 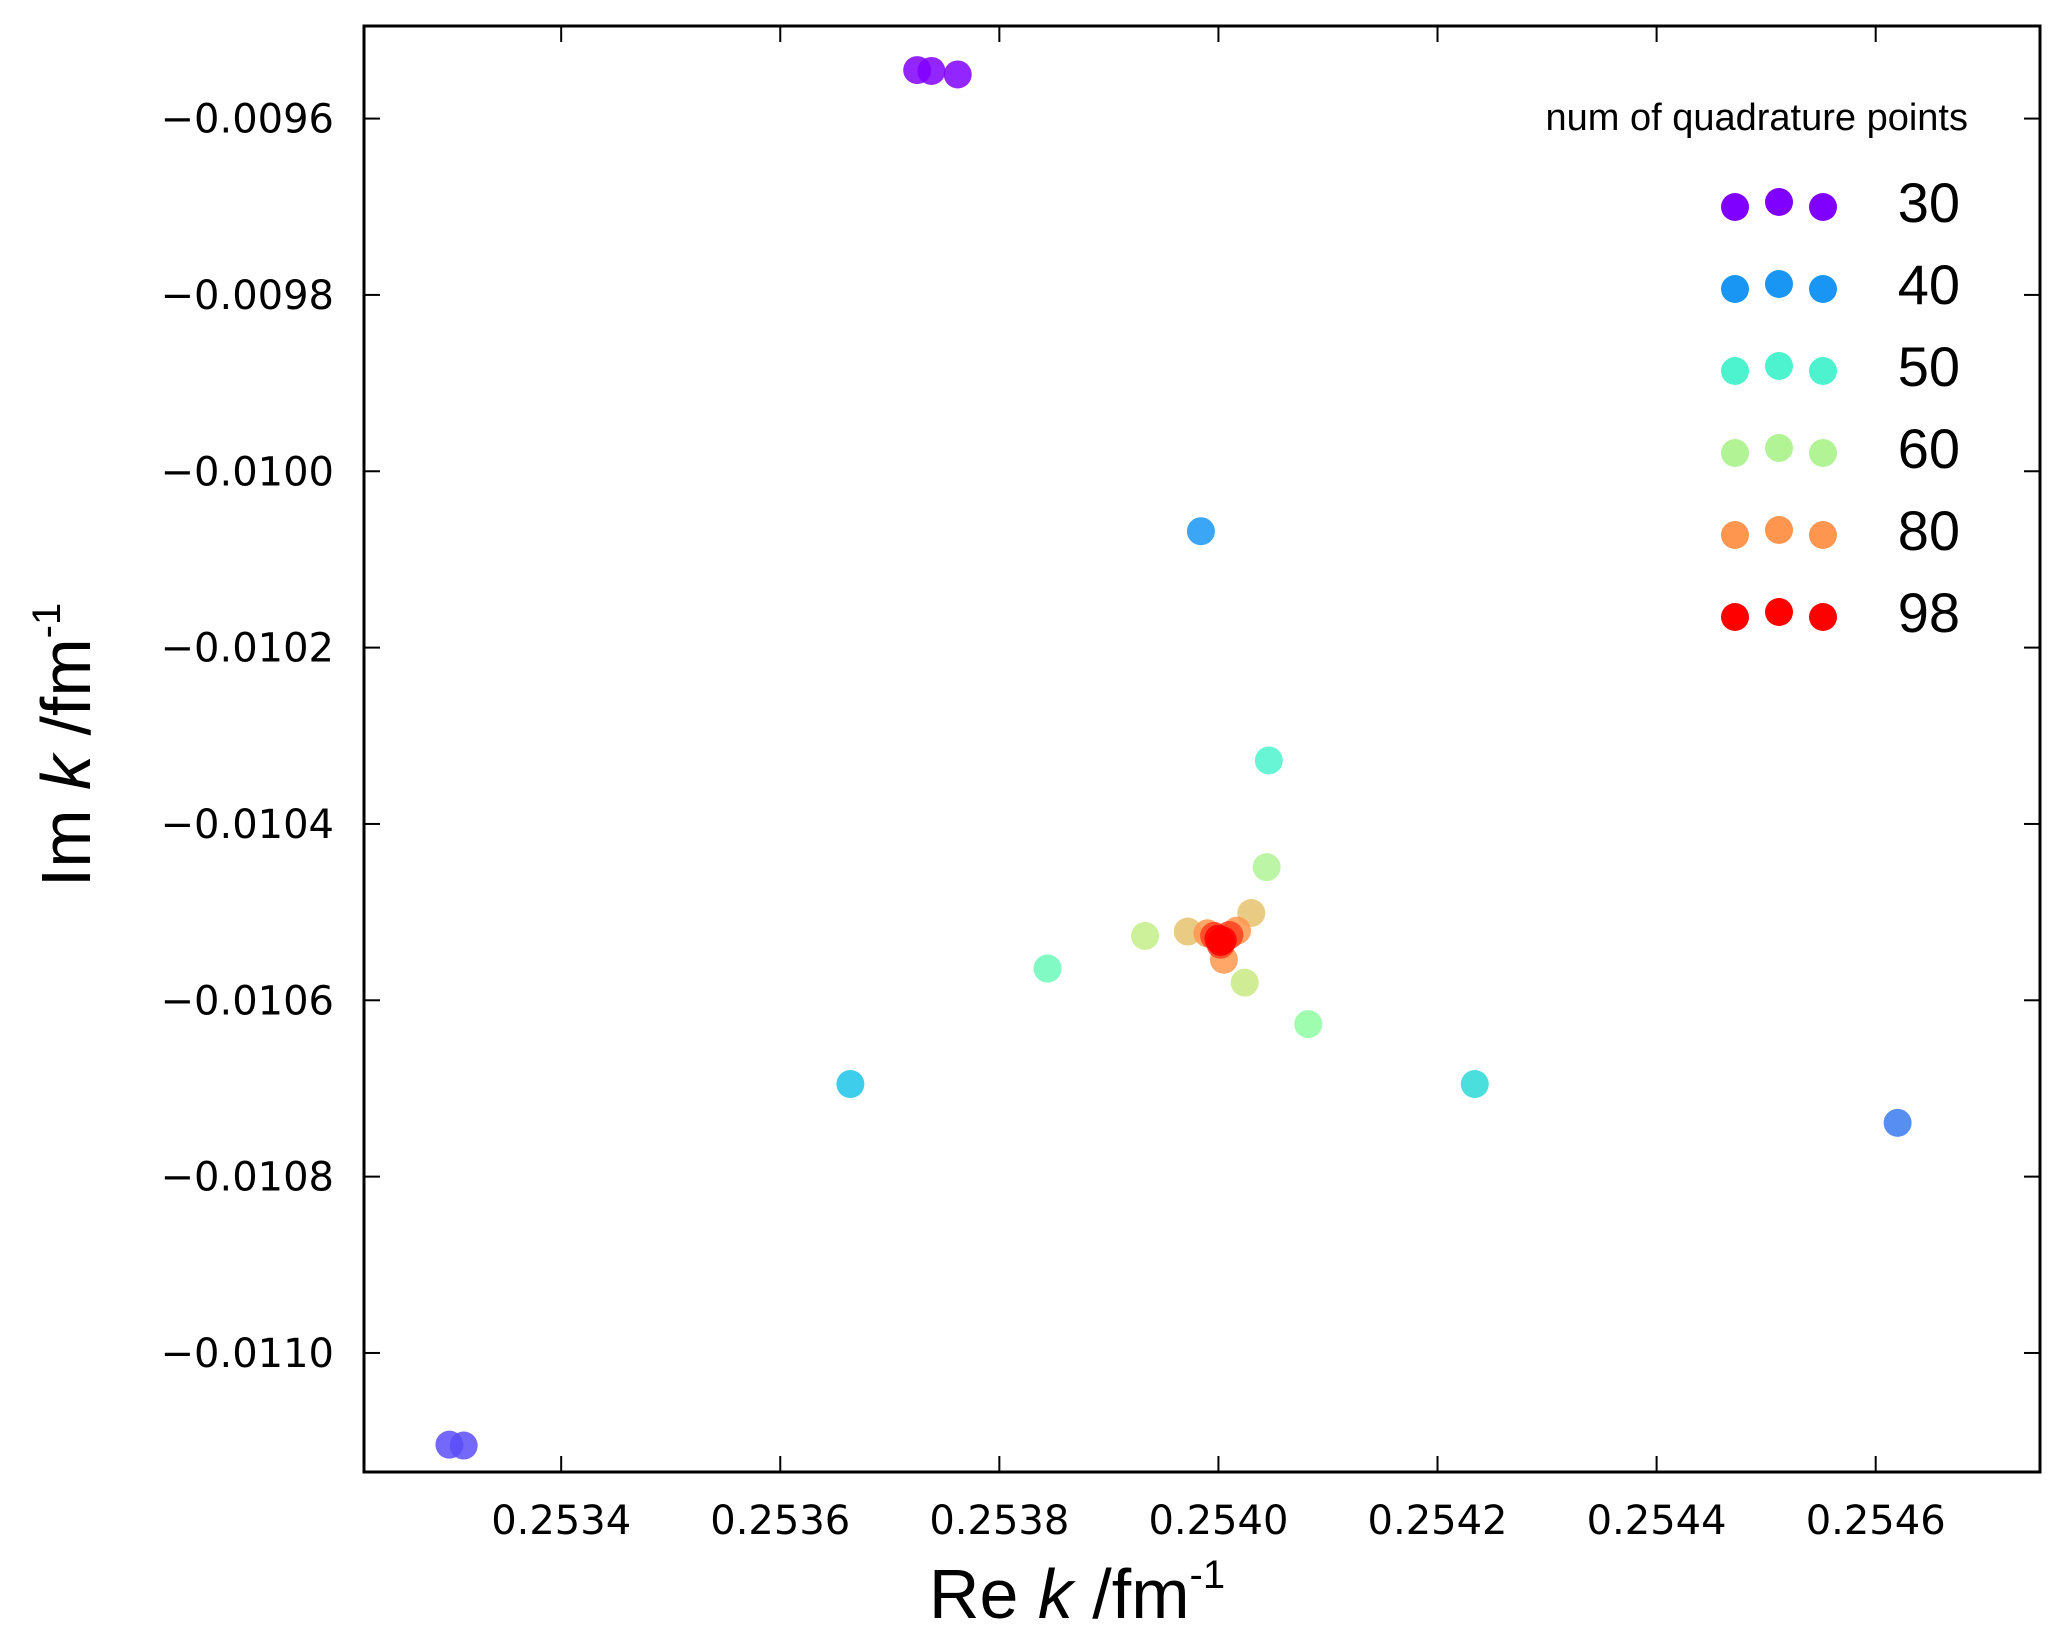 I want to click on legend-label: 40, so click(x=1929, y=284).